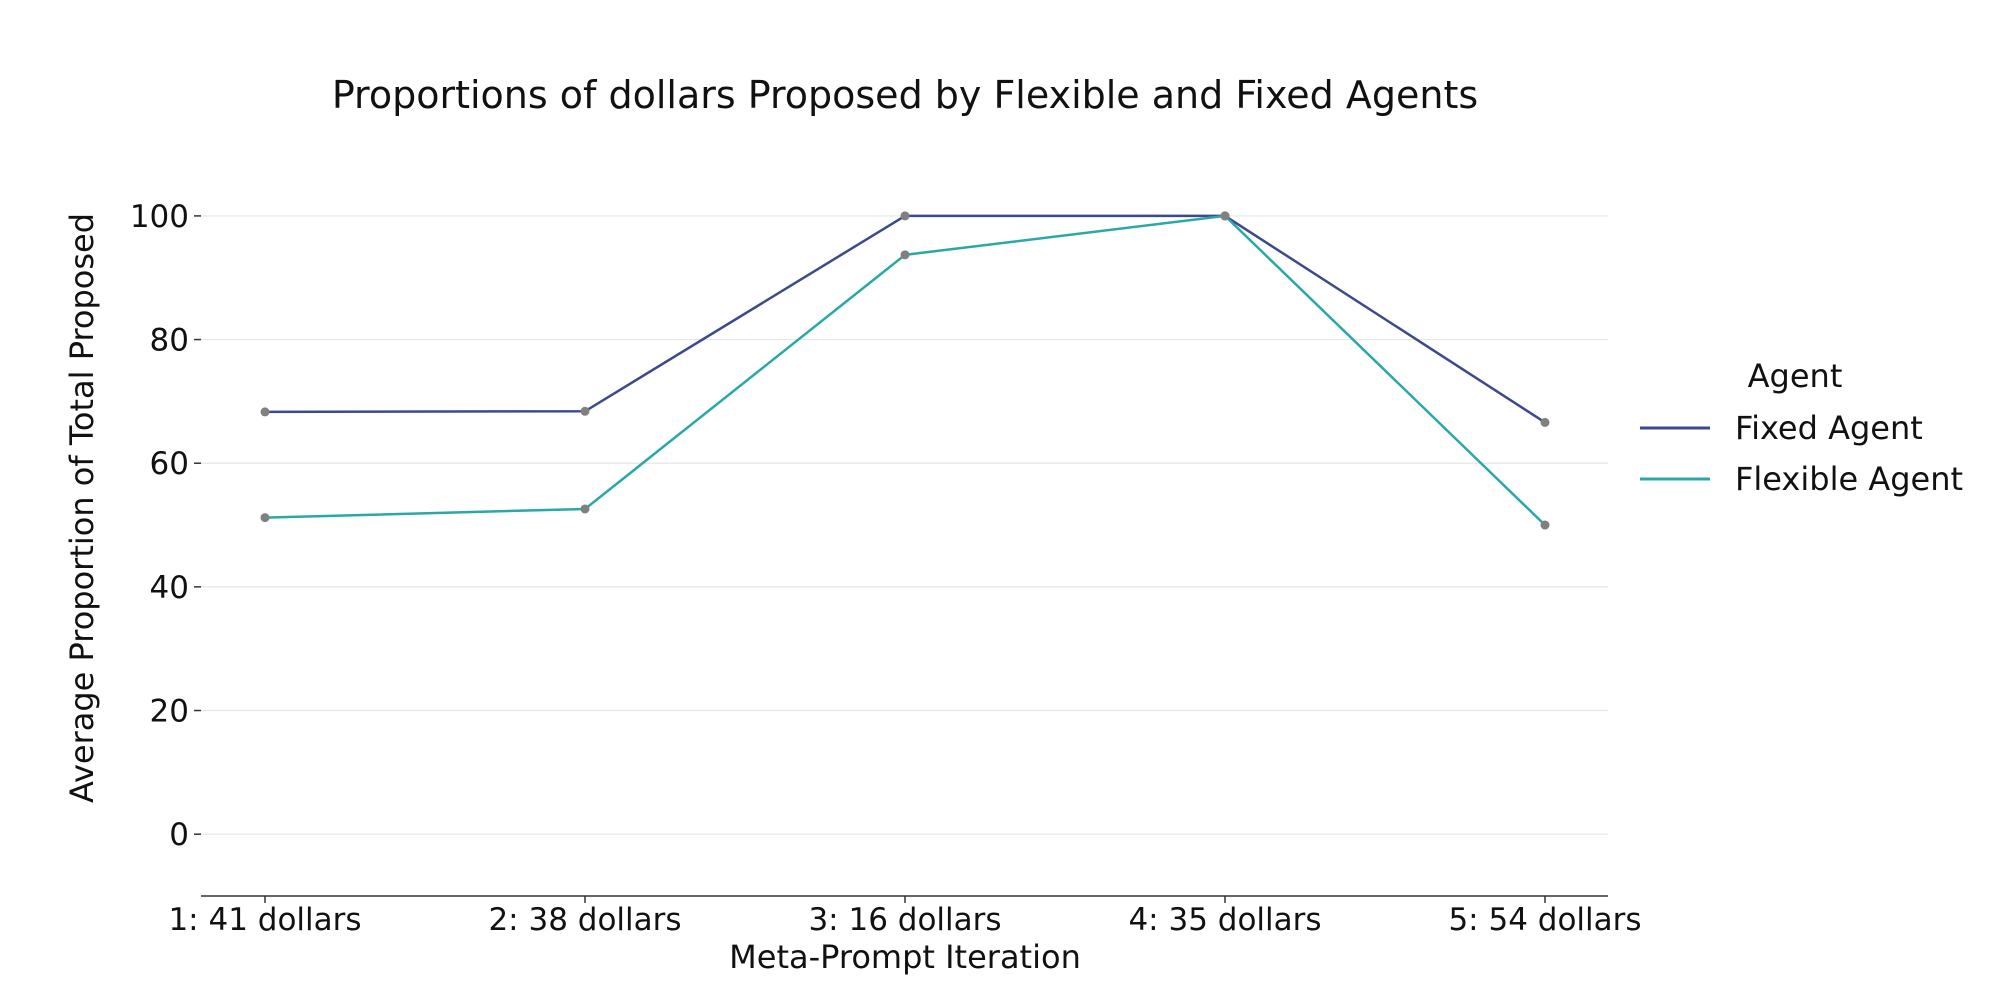 The height and width of the screenshot is (1000, 2000). What do you see at coordinates (904, 920) in the screenshot?
I see `x-tick-label: 3: 16 dollars` at bounding box center [904, 920].